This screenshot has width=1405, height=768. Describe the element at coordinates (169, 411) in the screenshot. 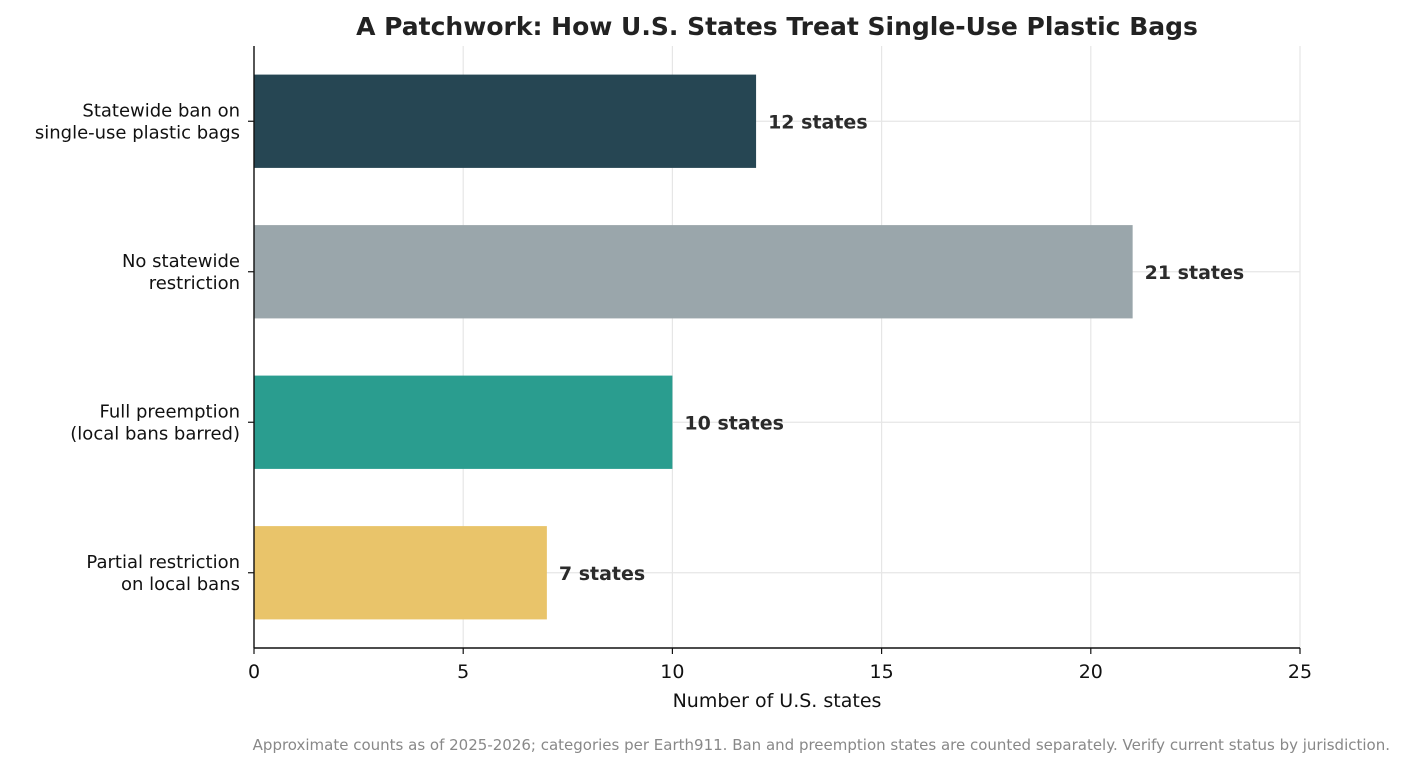

I see `category-label: Full preemption` at that location.